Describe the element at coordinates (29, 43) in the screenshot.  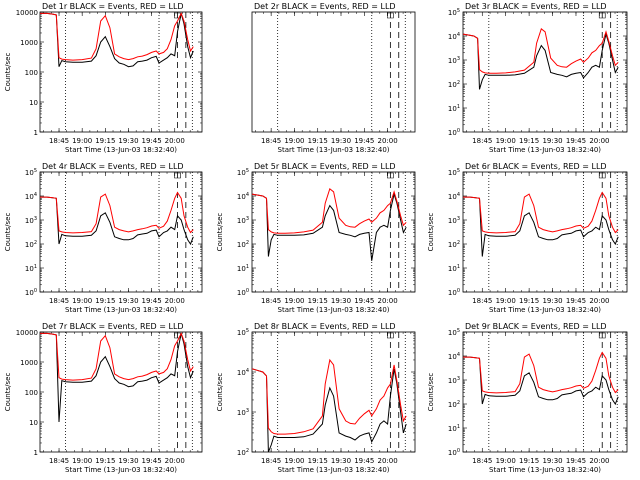
I see `y-tick-label: 1000` at that location.